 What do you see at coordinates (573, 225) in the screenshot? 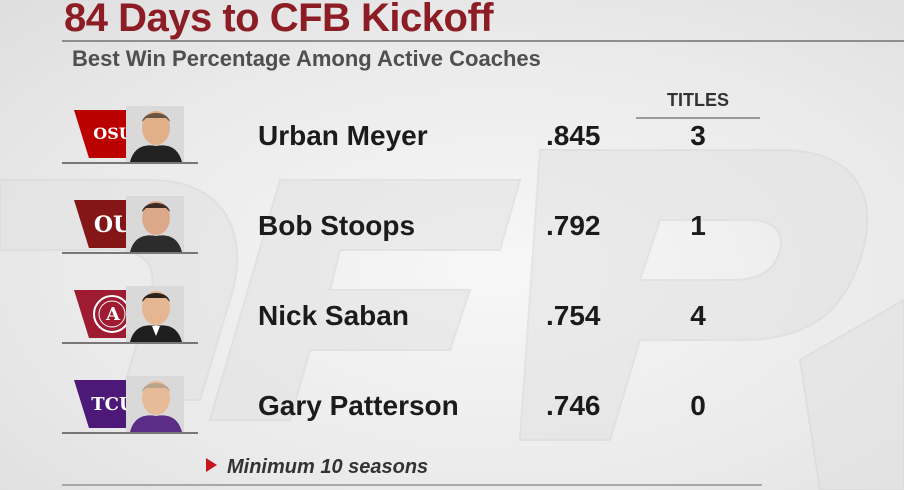
I see `win-percentage: .792` at bounding box center [573, 225].